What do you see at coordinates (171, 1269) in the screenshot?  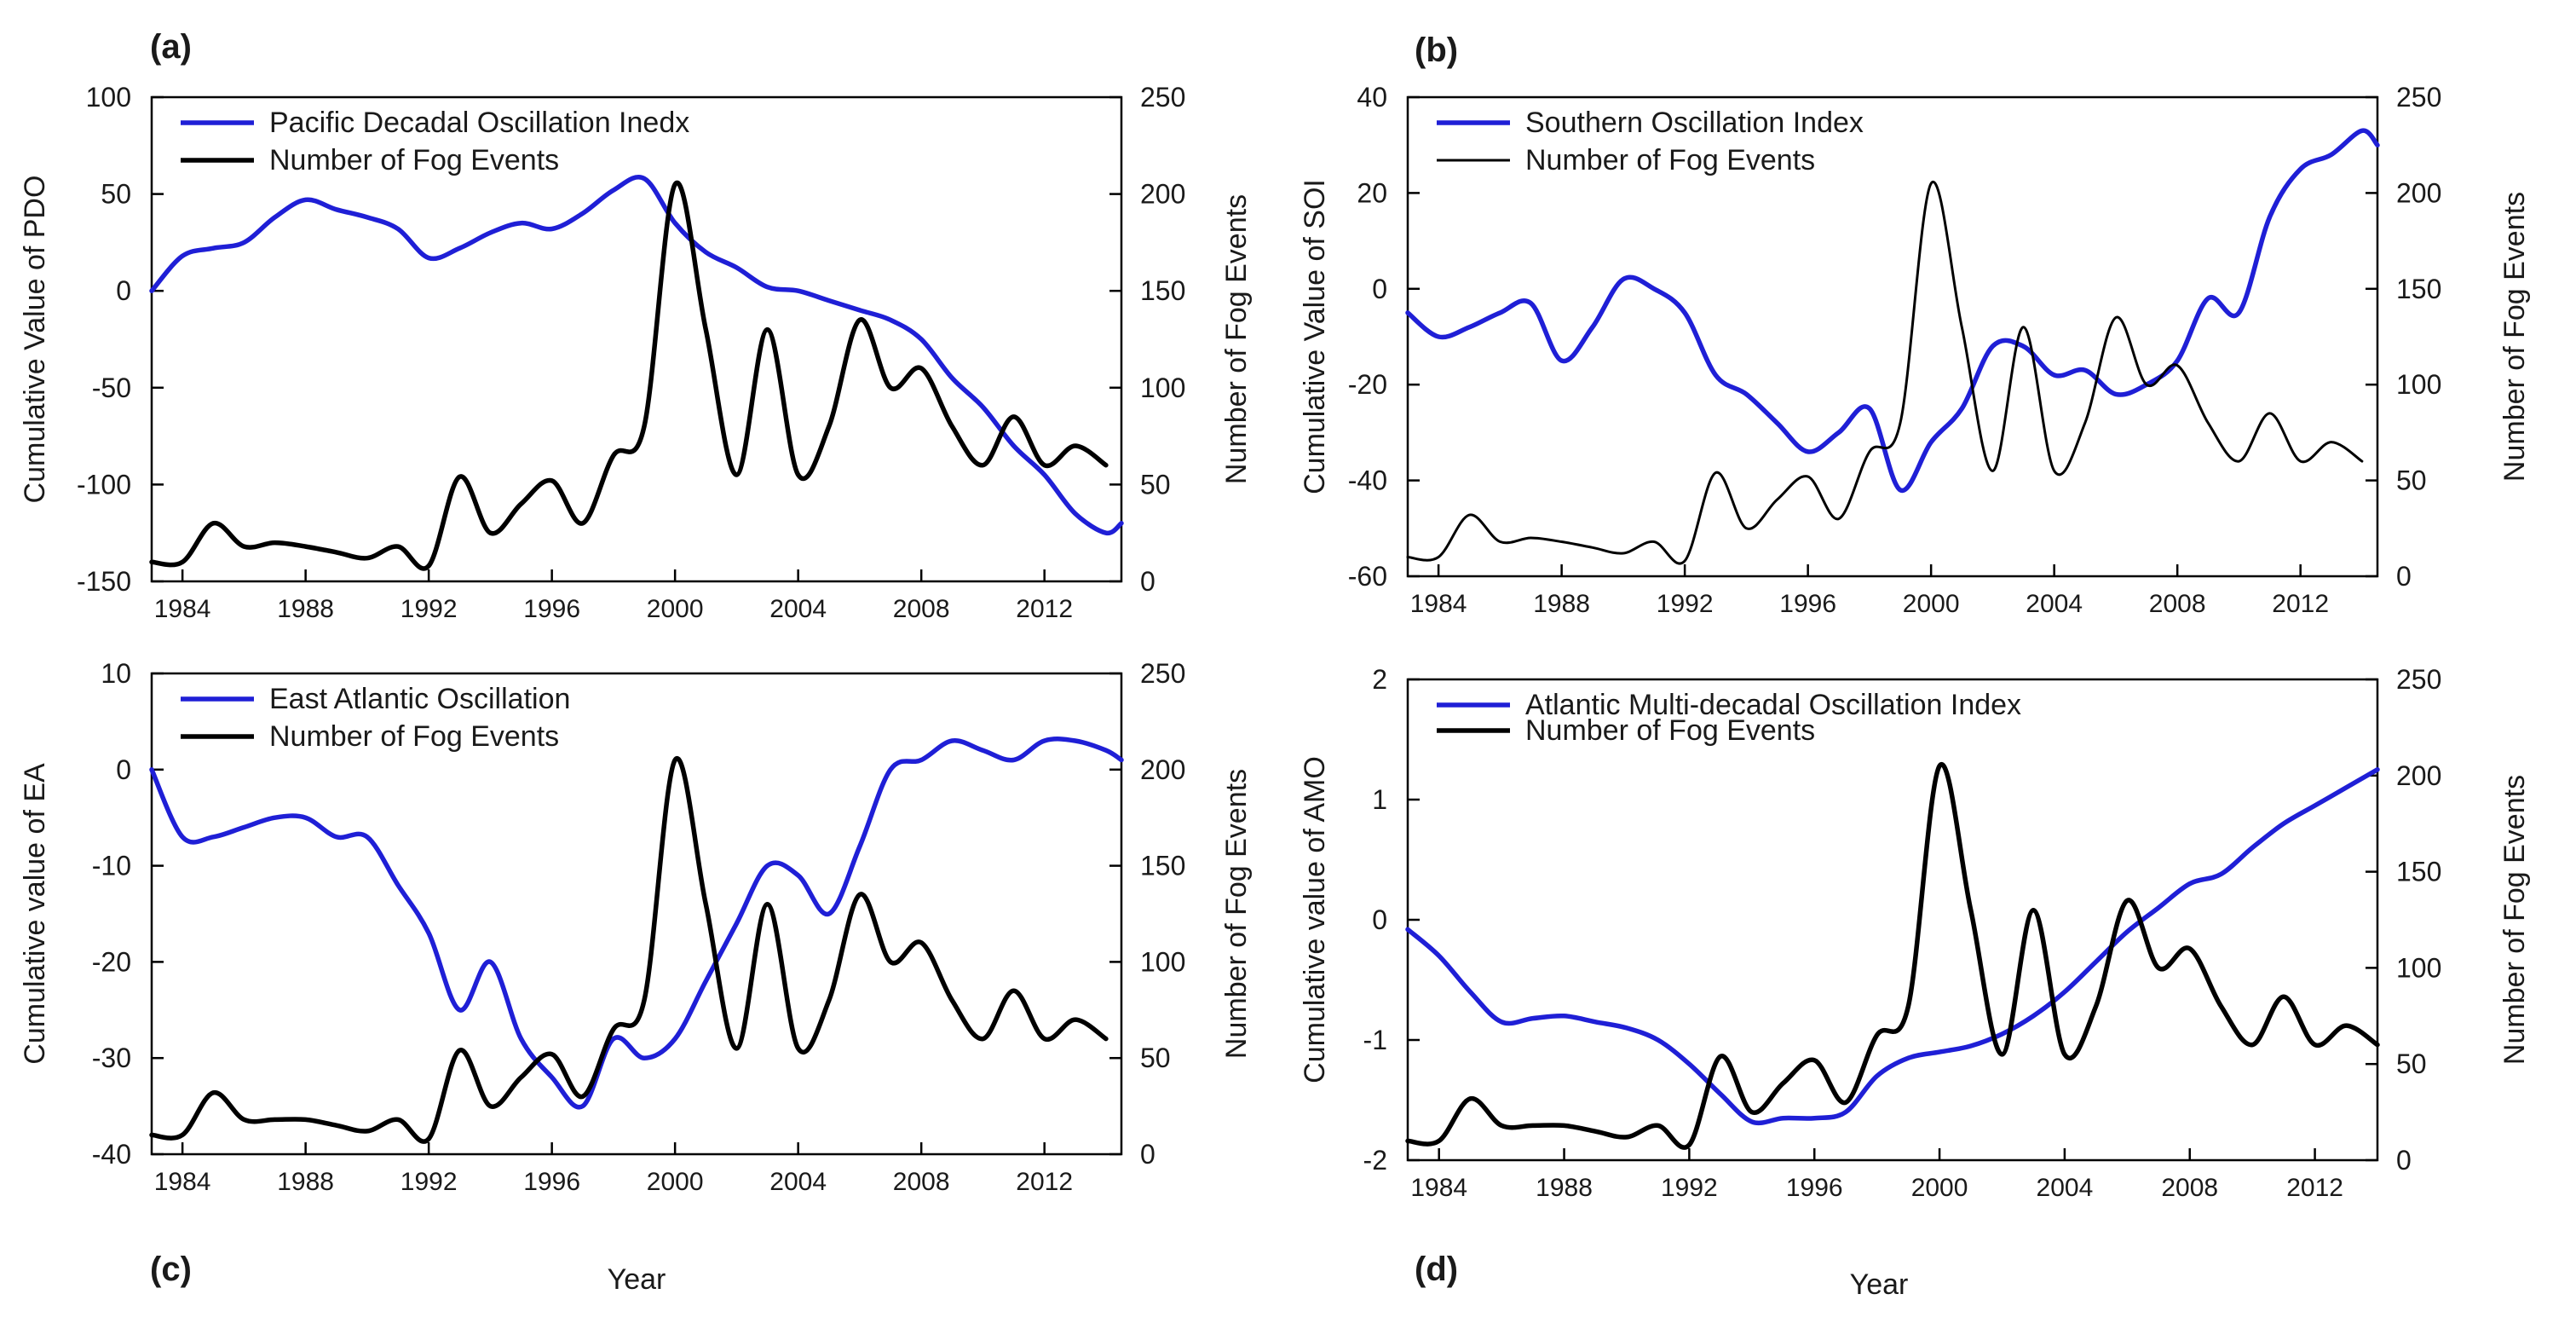 I see `panel-label: (c)` at bounding box center [171, 1269].